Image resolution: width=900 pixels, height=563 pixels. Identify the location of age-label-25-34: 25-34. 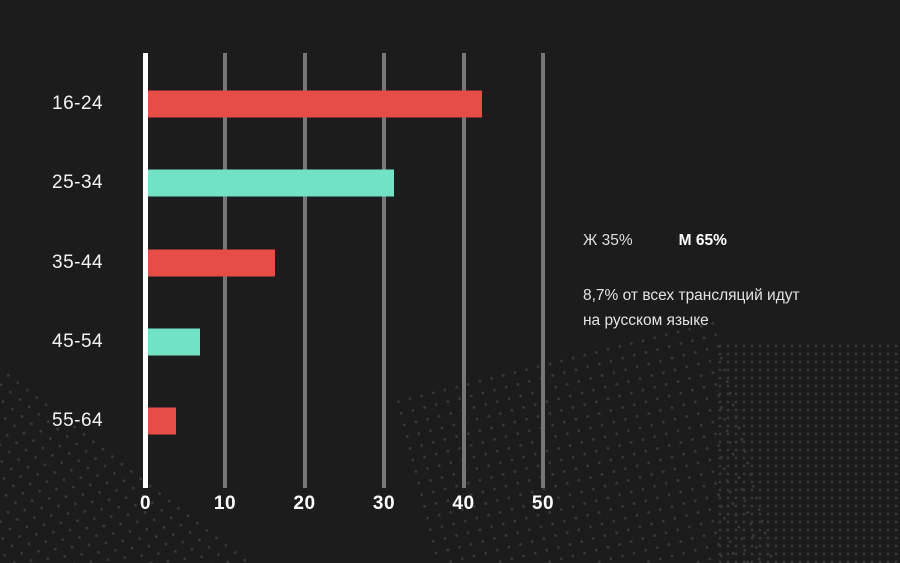
(78, 183).